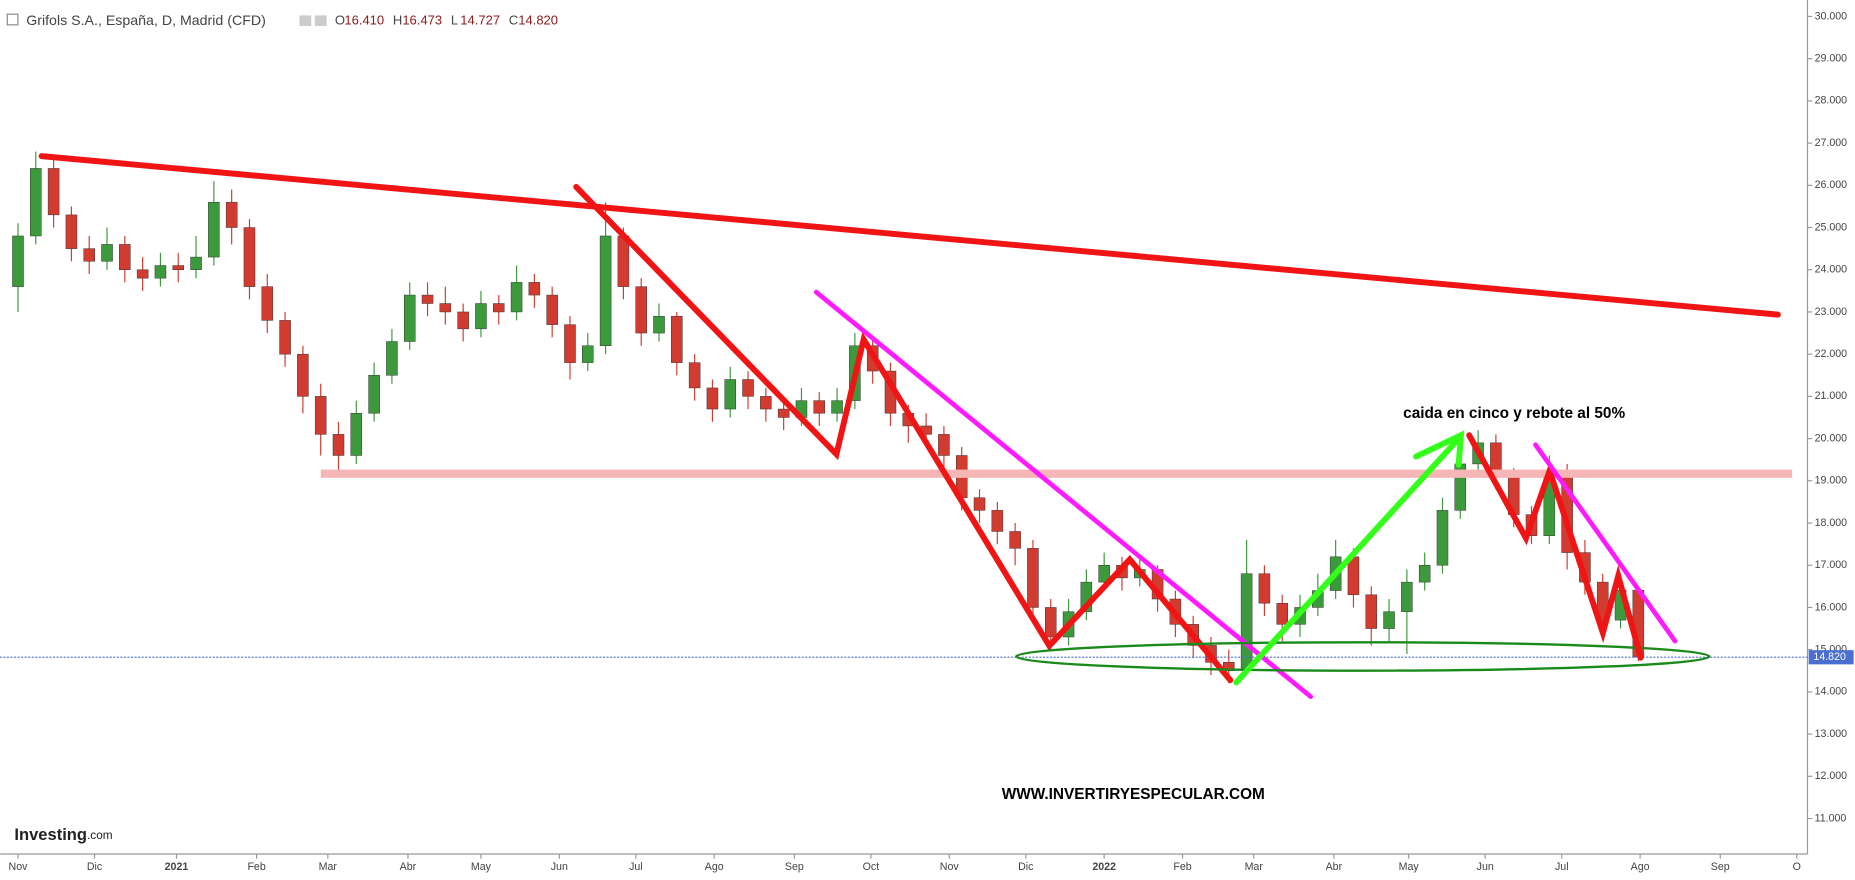 Image resolution: width=1855 pixels, height=880 pixels. I want to click on x-tick-label: Oct, so click(871, 867).